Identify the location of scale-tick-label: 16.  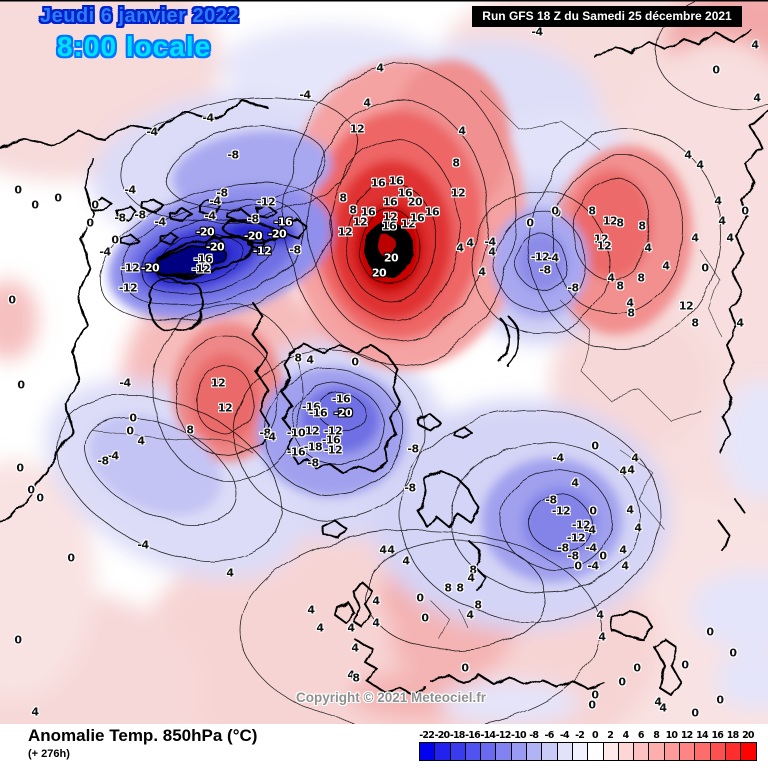
(717, 735).